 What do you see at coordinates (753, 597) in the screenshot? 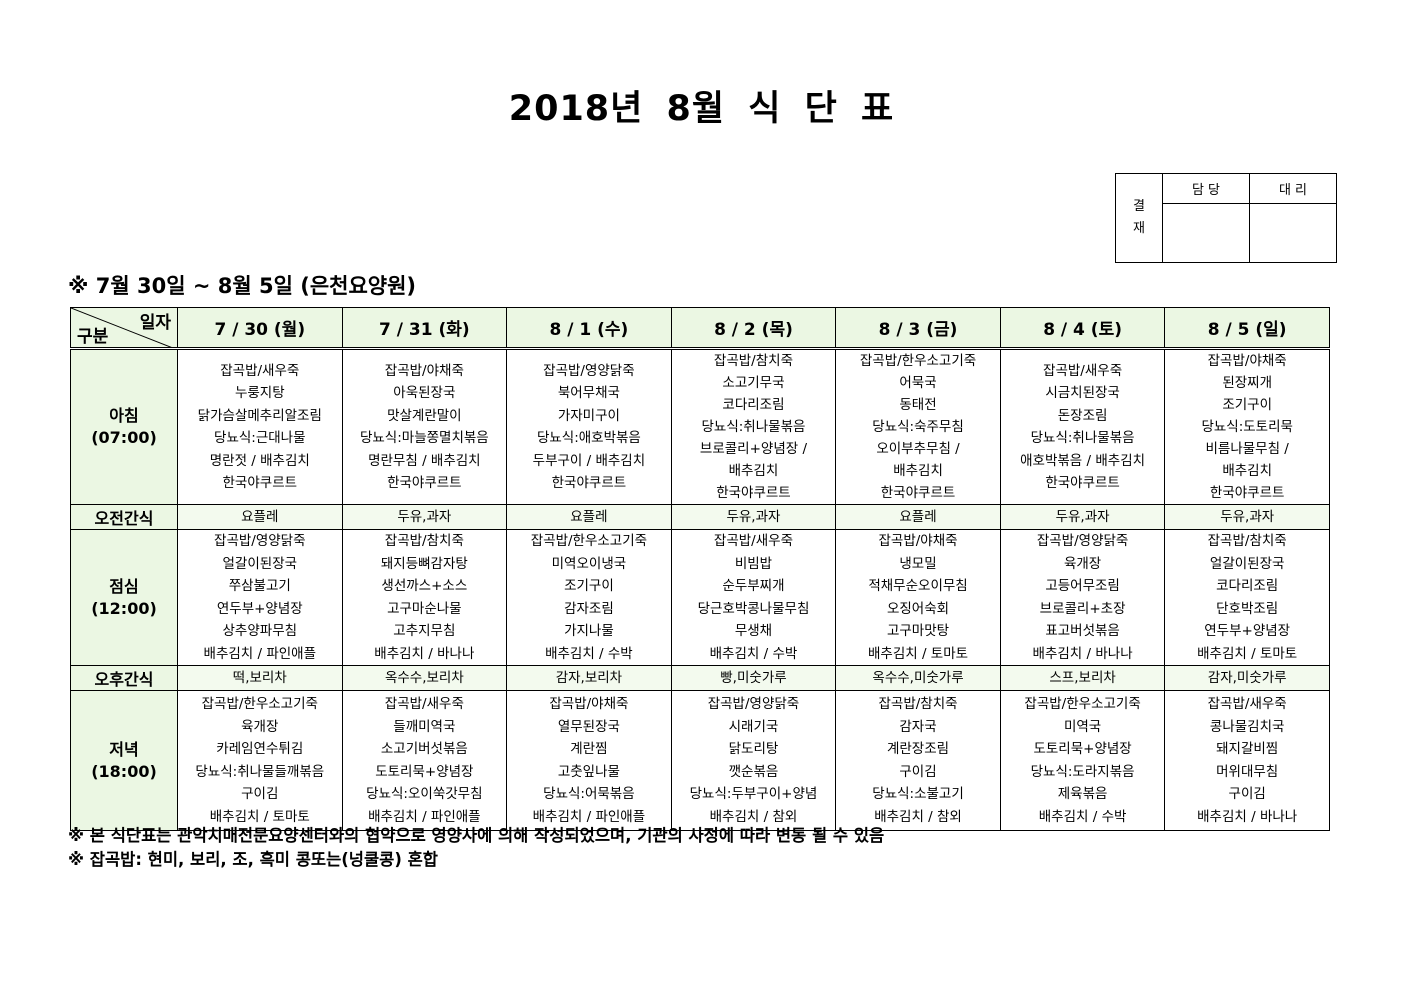
I see `menu-cell: 잡곡밥/새우죽 비빔밥 순두부찌개 당근호박콩나물무침 무생채 배추김치 / 수박` at bounding box center [753, 597].